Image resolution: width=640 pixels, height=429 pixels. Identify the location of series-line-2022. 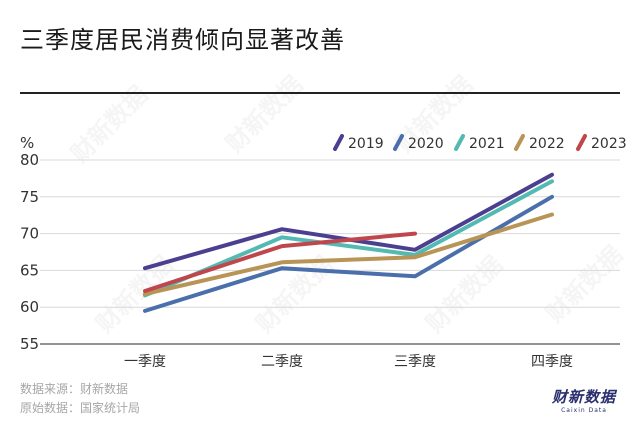
(348, 254).